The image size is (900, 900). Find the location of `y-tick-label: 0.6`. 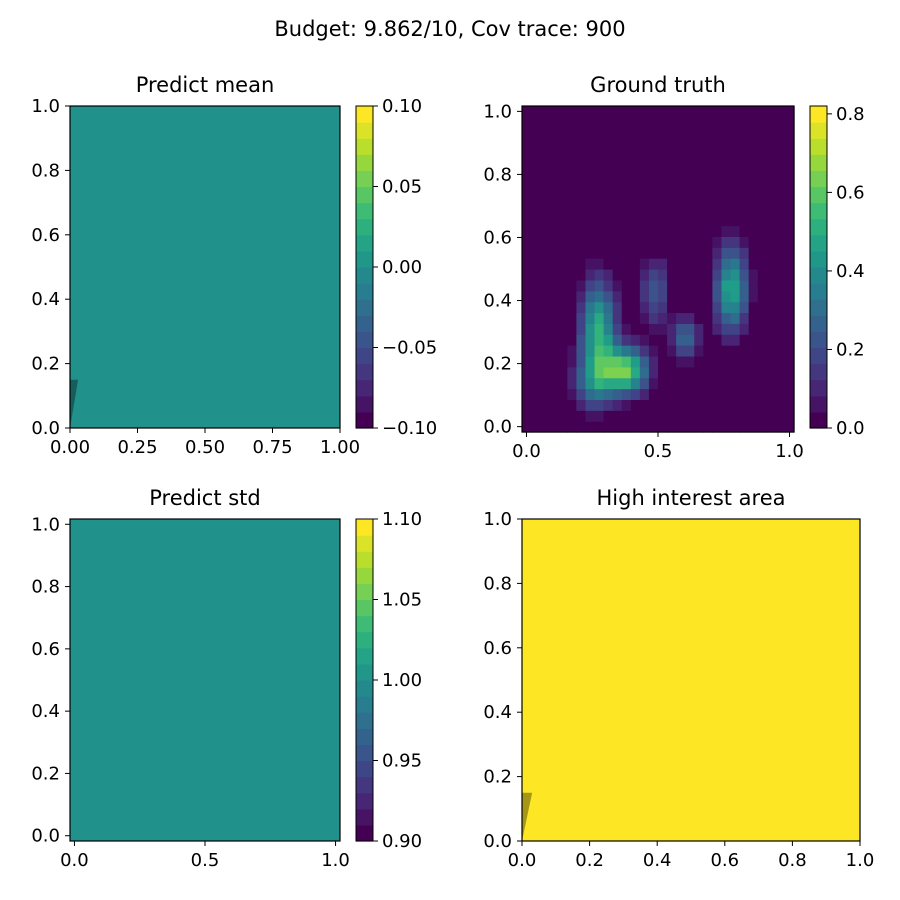

y-tick-label: 0.6 is located at coordinates (45, 235).